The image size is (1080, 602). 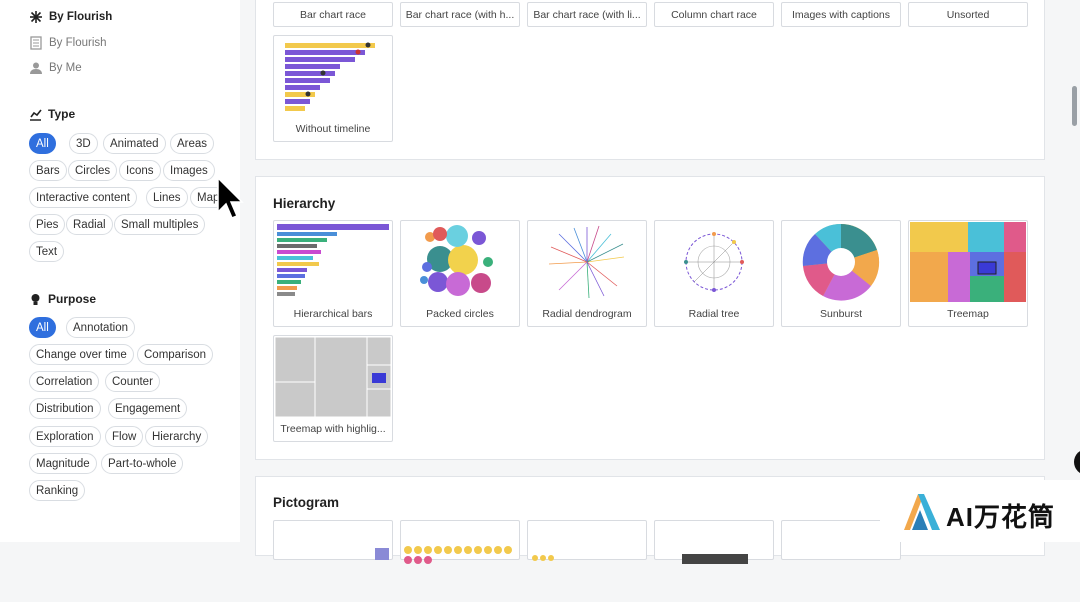 I want to click on template-card-images-with-captions: Images with captions, so click(x=841, y=14).